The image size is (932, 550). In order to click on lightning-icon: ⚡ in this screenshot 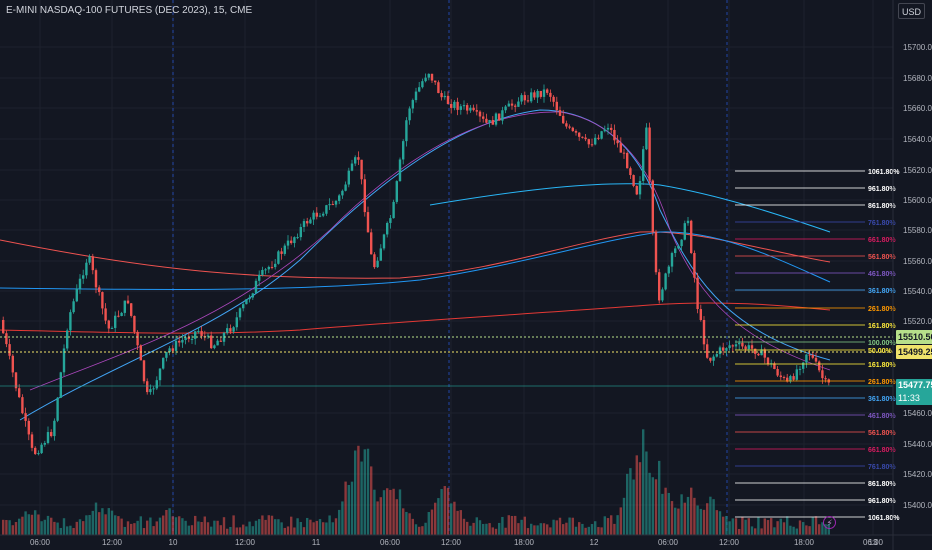, I will do `click(829, 522)`.